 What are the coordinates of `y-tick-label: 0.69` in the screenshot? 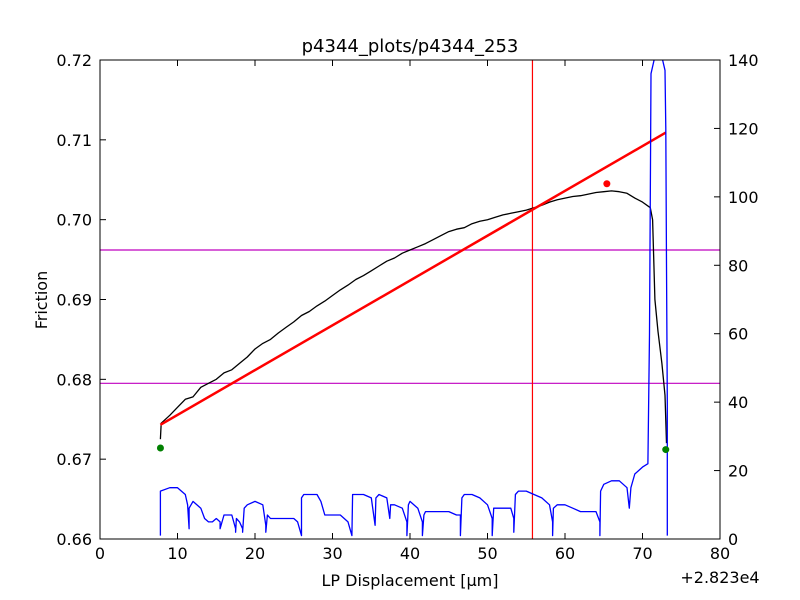 It's located at (74, 300).